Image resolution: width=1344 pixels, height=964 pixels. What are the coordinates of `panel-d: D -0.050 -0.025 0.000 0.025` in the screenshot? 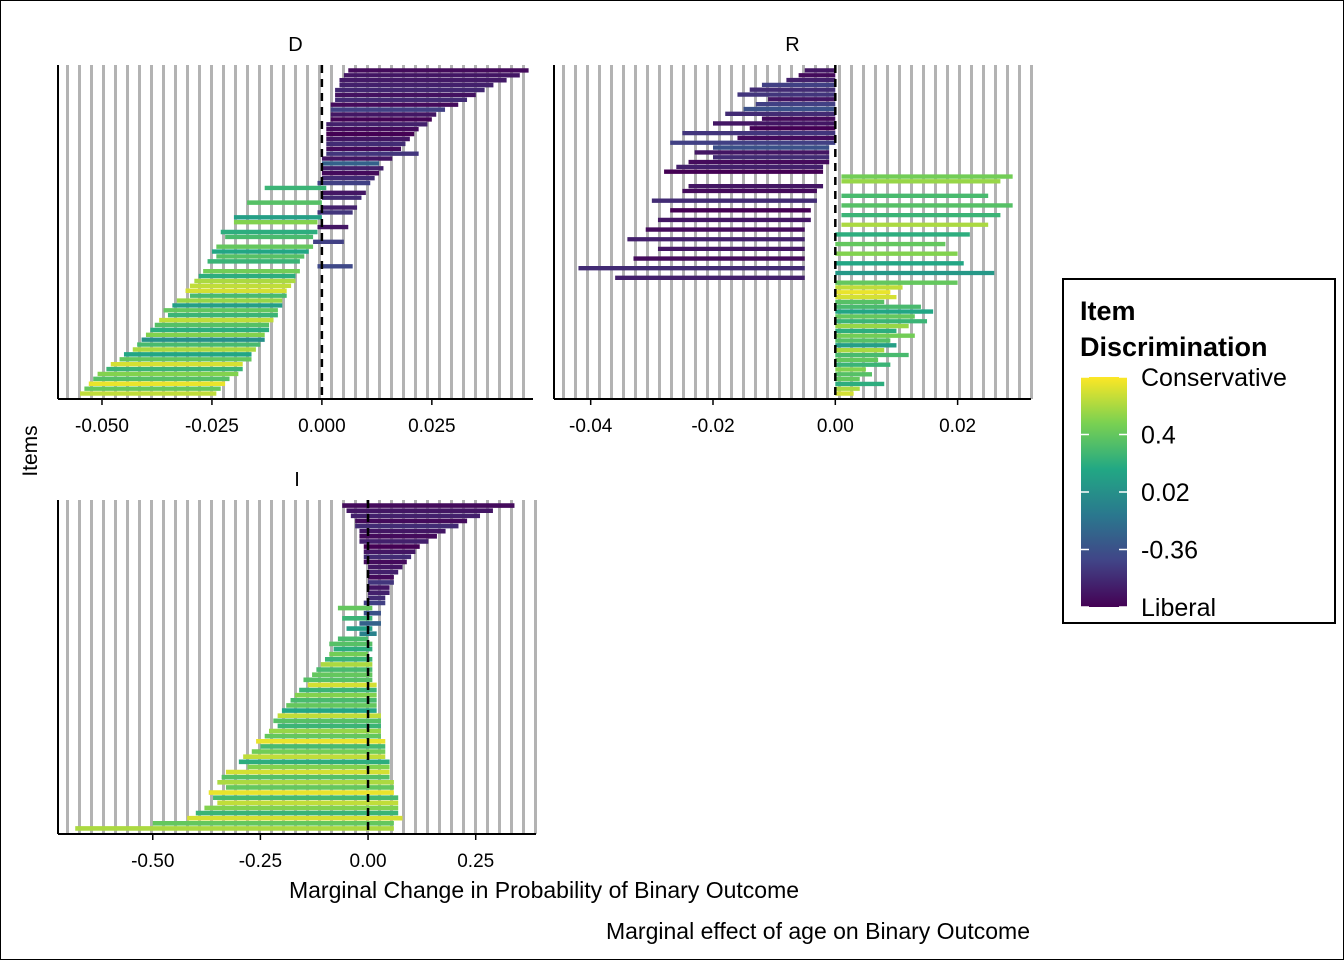 It's located at (295, 235).